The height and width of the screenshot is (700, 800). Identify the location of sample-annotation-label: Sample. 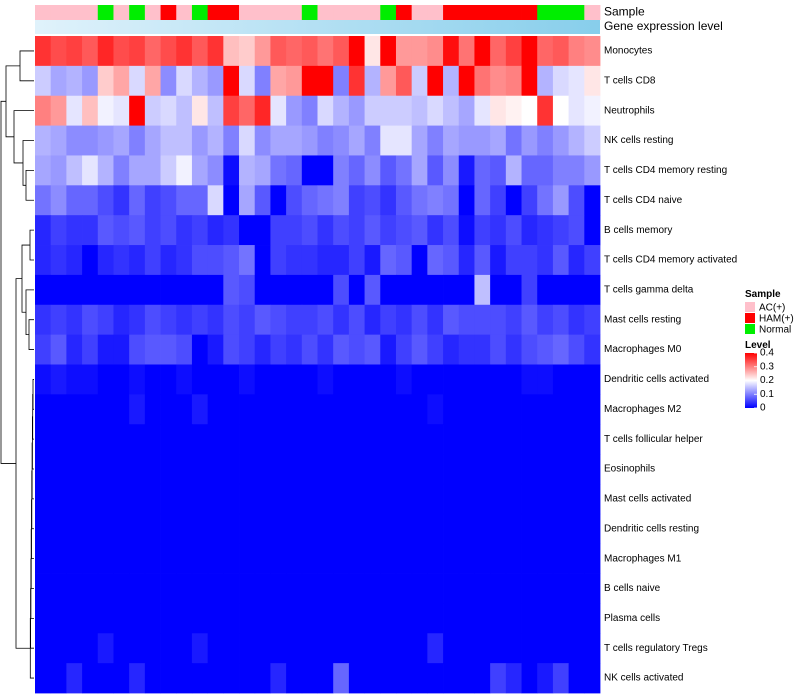
(624, 12).